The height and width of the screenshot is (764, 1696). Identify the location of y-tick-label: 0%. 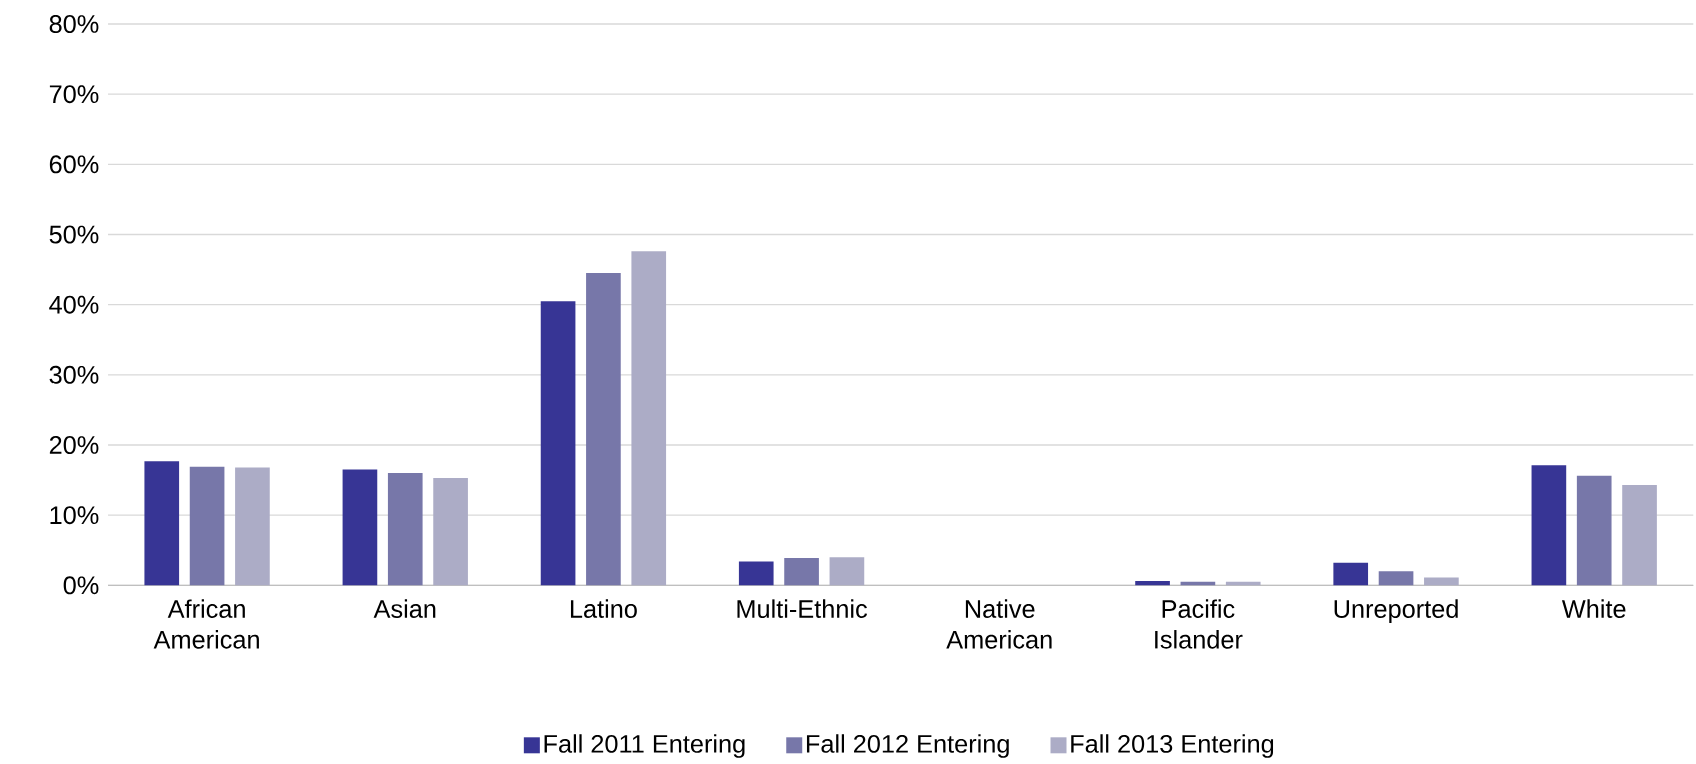
(81, 585).